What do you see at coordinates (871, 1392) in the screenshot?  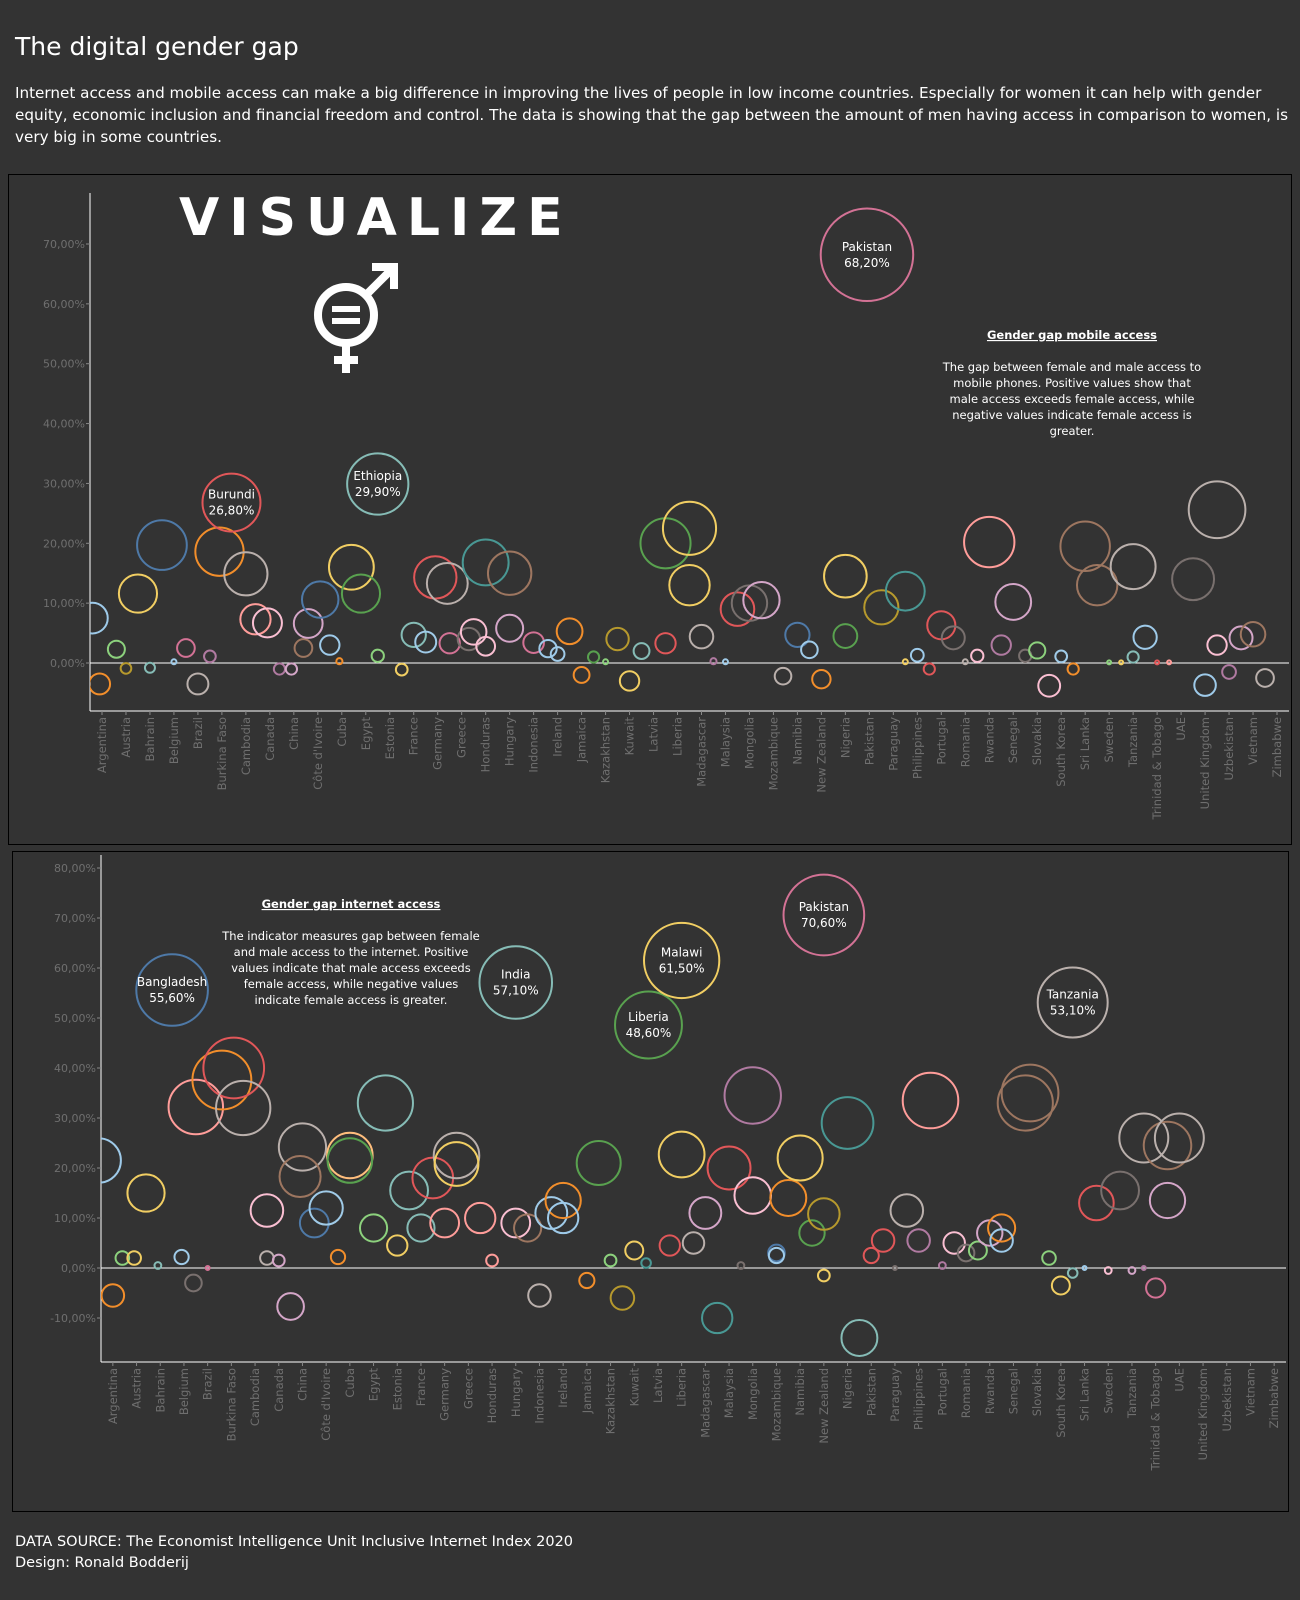 I see `x-tick-label: Pakistan` at bounding box center [871, 1392].